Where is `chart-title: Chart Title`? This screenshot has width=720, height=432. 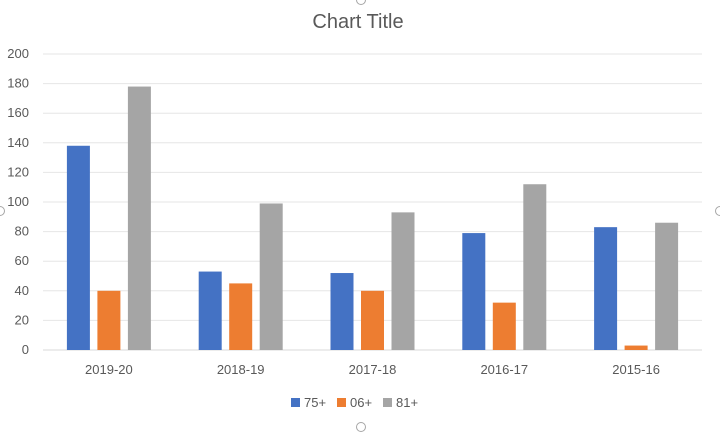 chart-title: Chart Title is located at coordinates (357, 22).